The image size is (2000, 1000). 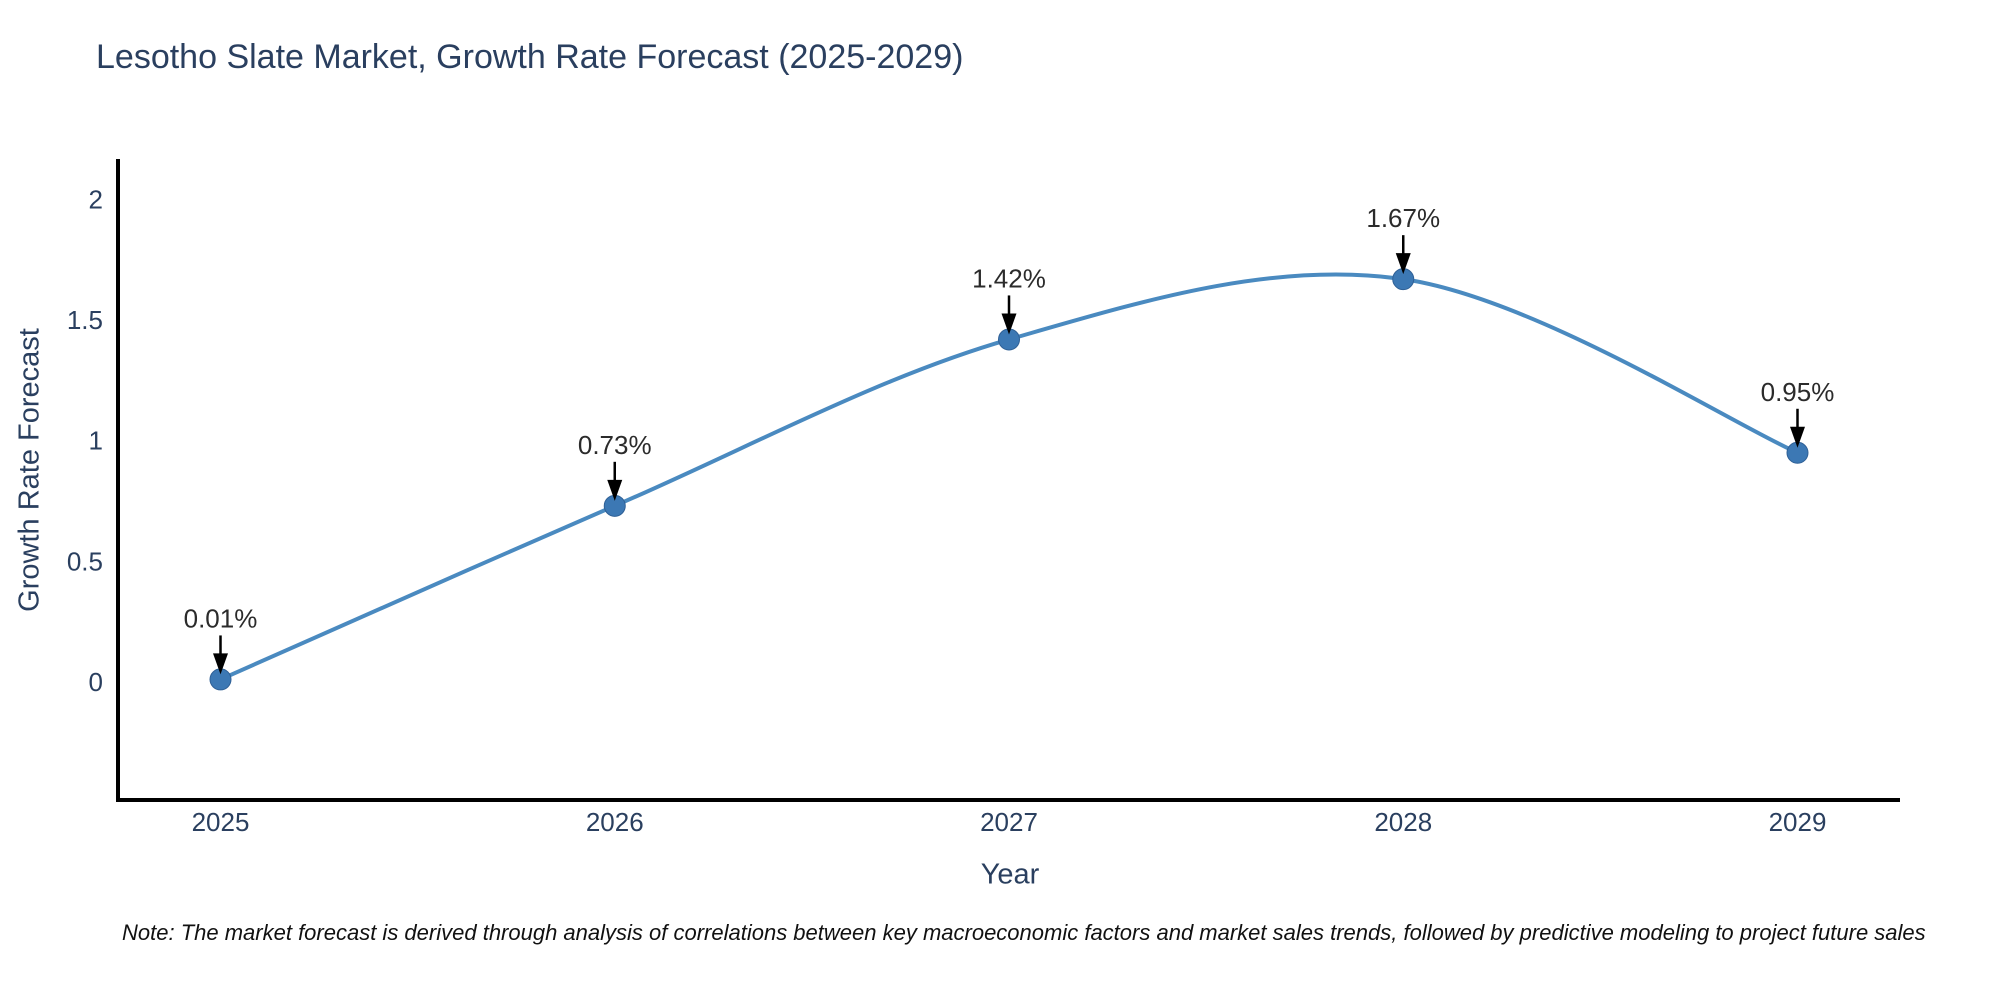 What do you see at coordinates (615, 445) in the screenshot?
I see `point-annotation: 0.73%` at bounding box center [615, 445].